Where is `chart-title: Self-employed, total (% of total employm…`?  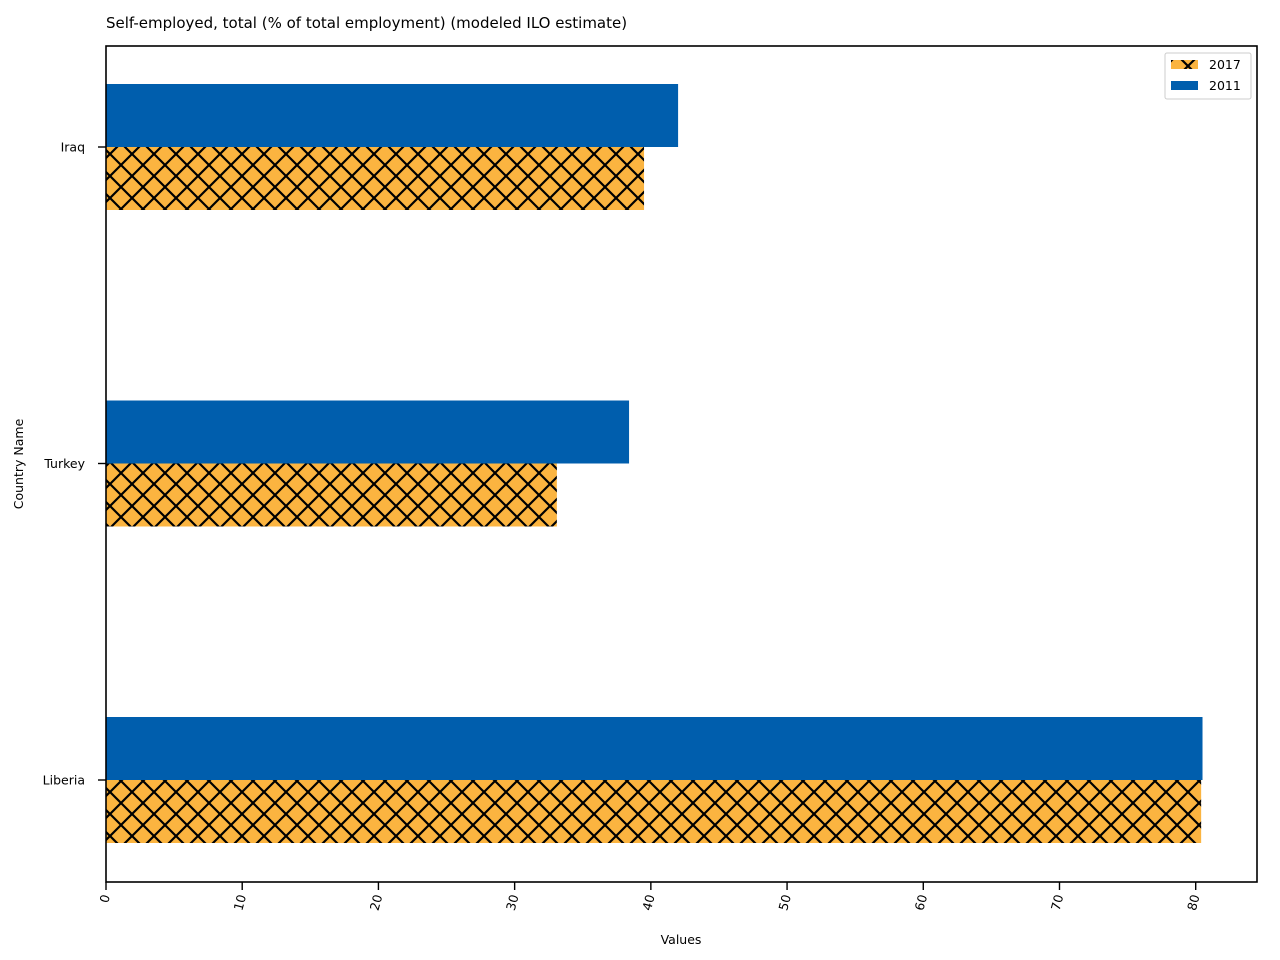 chart-title: Self-employed, total (% of total employm… is located at coordinates (366, 23).